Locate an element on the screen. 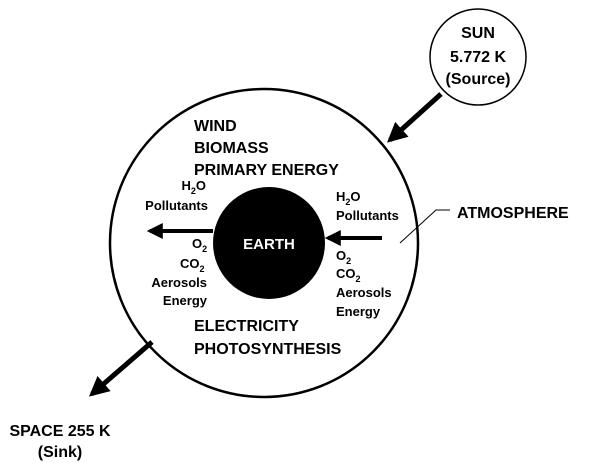  atmosphere-label: ATMOSPHERE is located at coordinates (513, 213).